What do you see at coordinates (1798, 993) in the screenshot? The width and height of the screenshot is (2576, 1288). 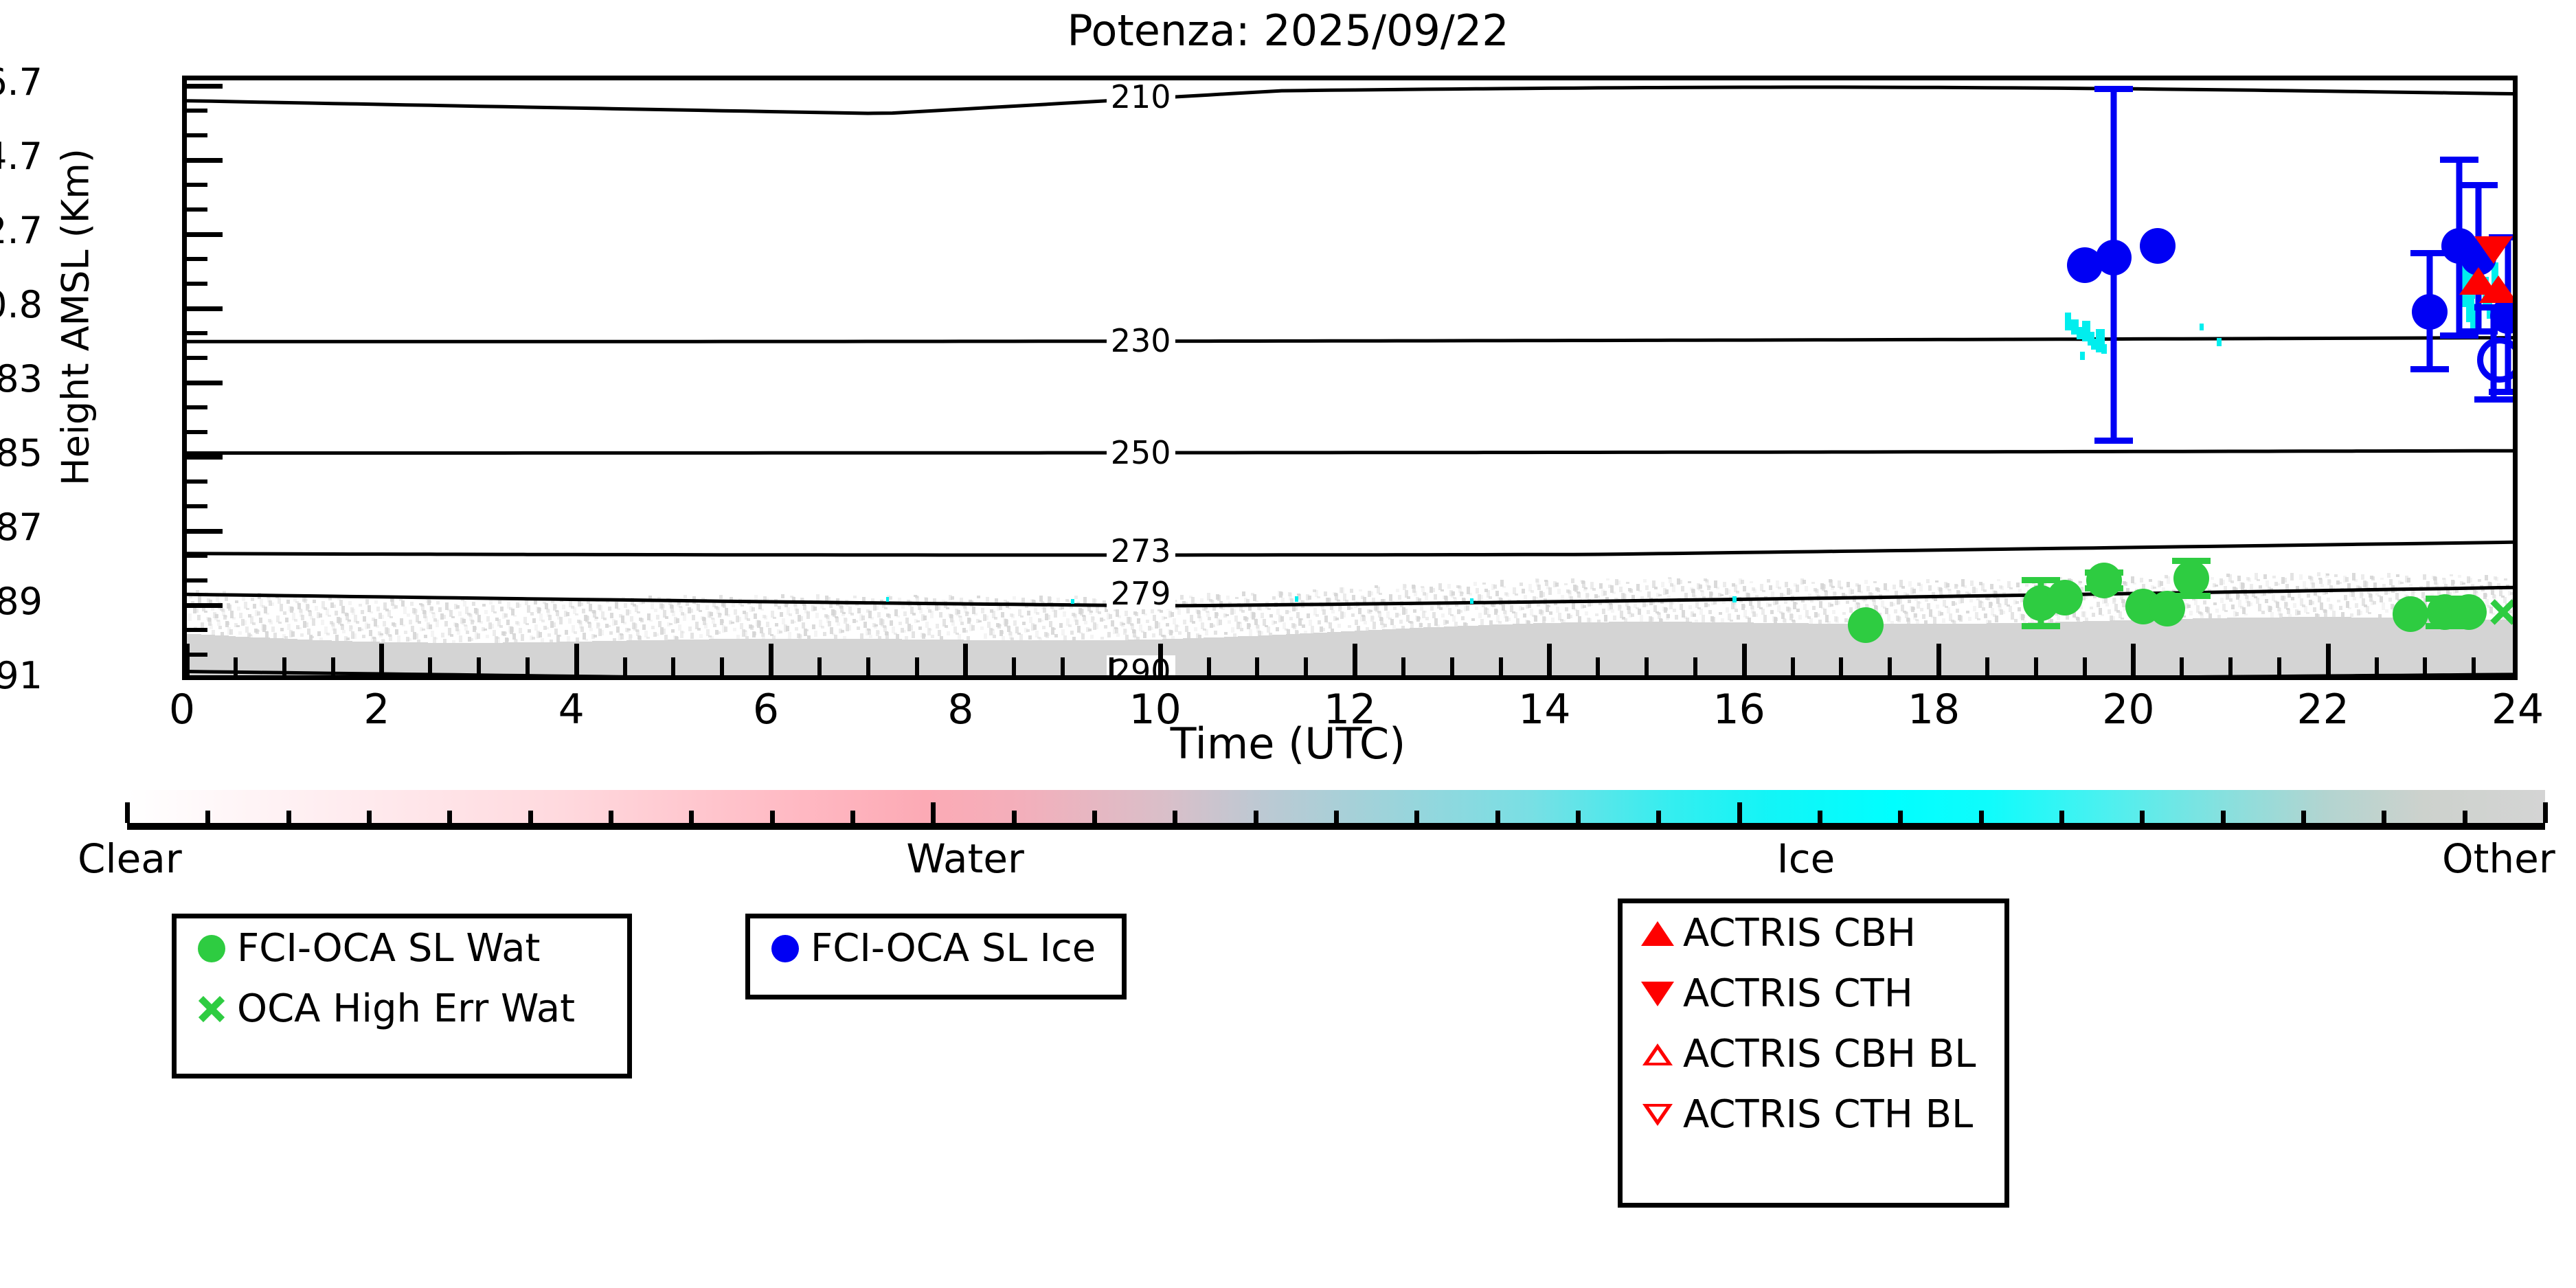 I see `legend-item-label: ACTRIS CTH` at bounding box center [1798, 993].